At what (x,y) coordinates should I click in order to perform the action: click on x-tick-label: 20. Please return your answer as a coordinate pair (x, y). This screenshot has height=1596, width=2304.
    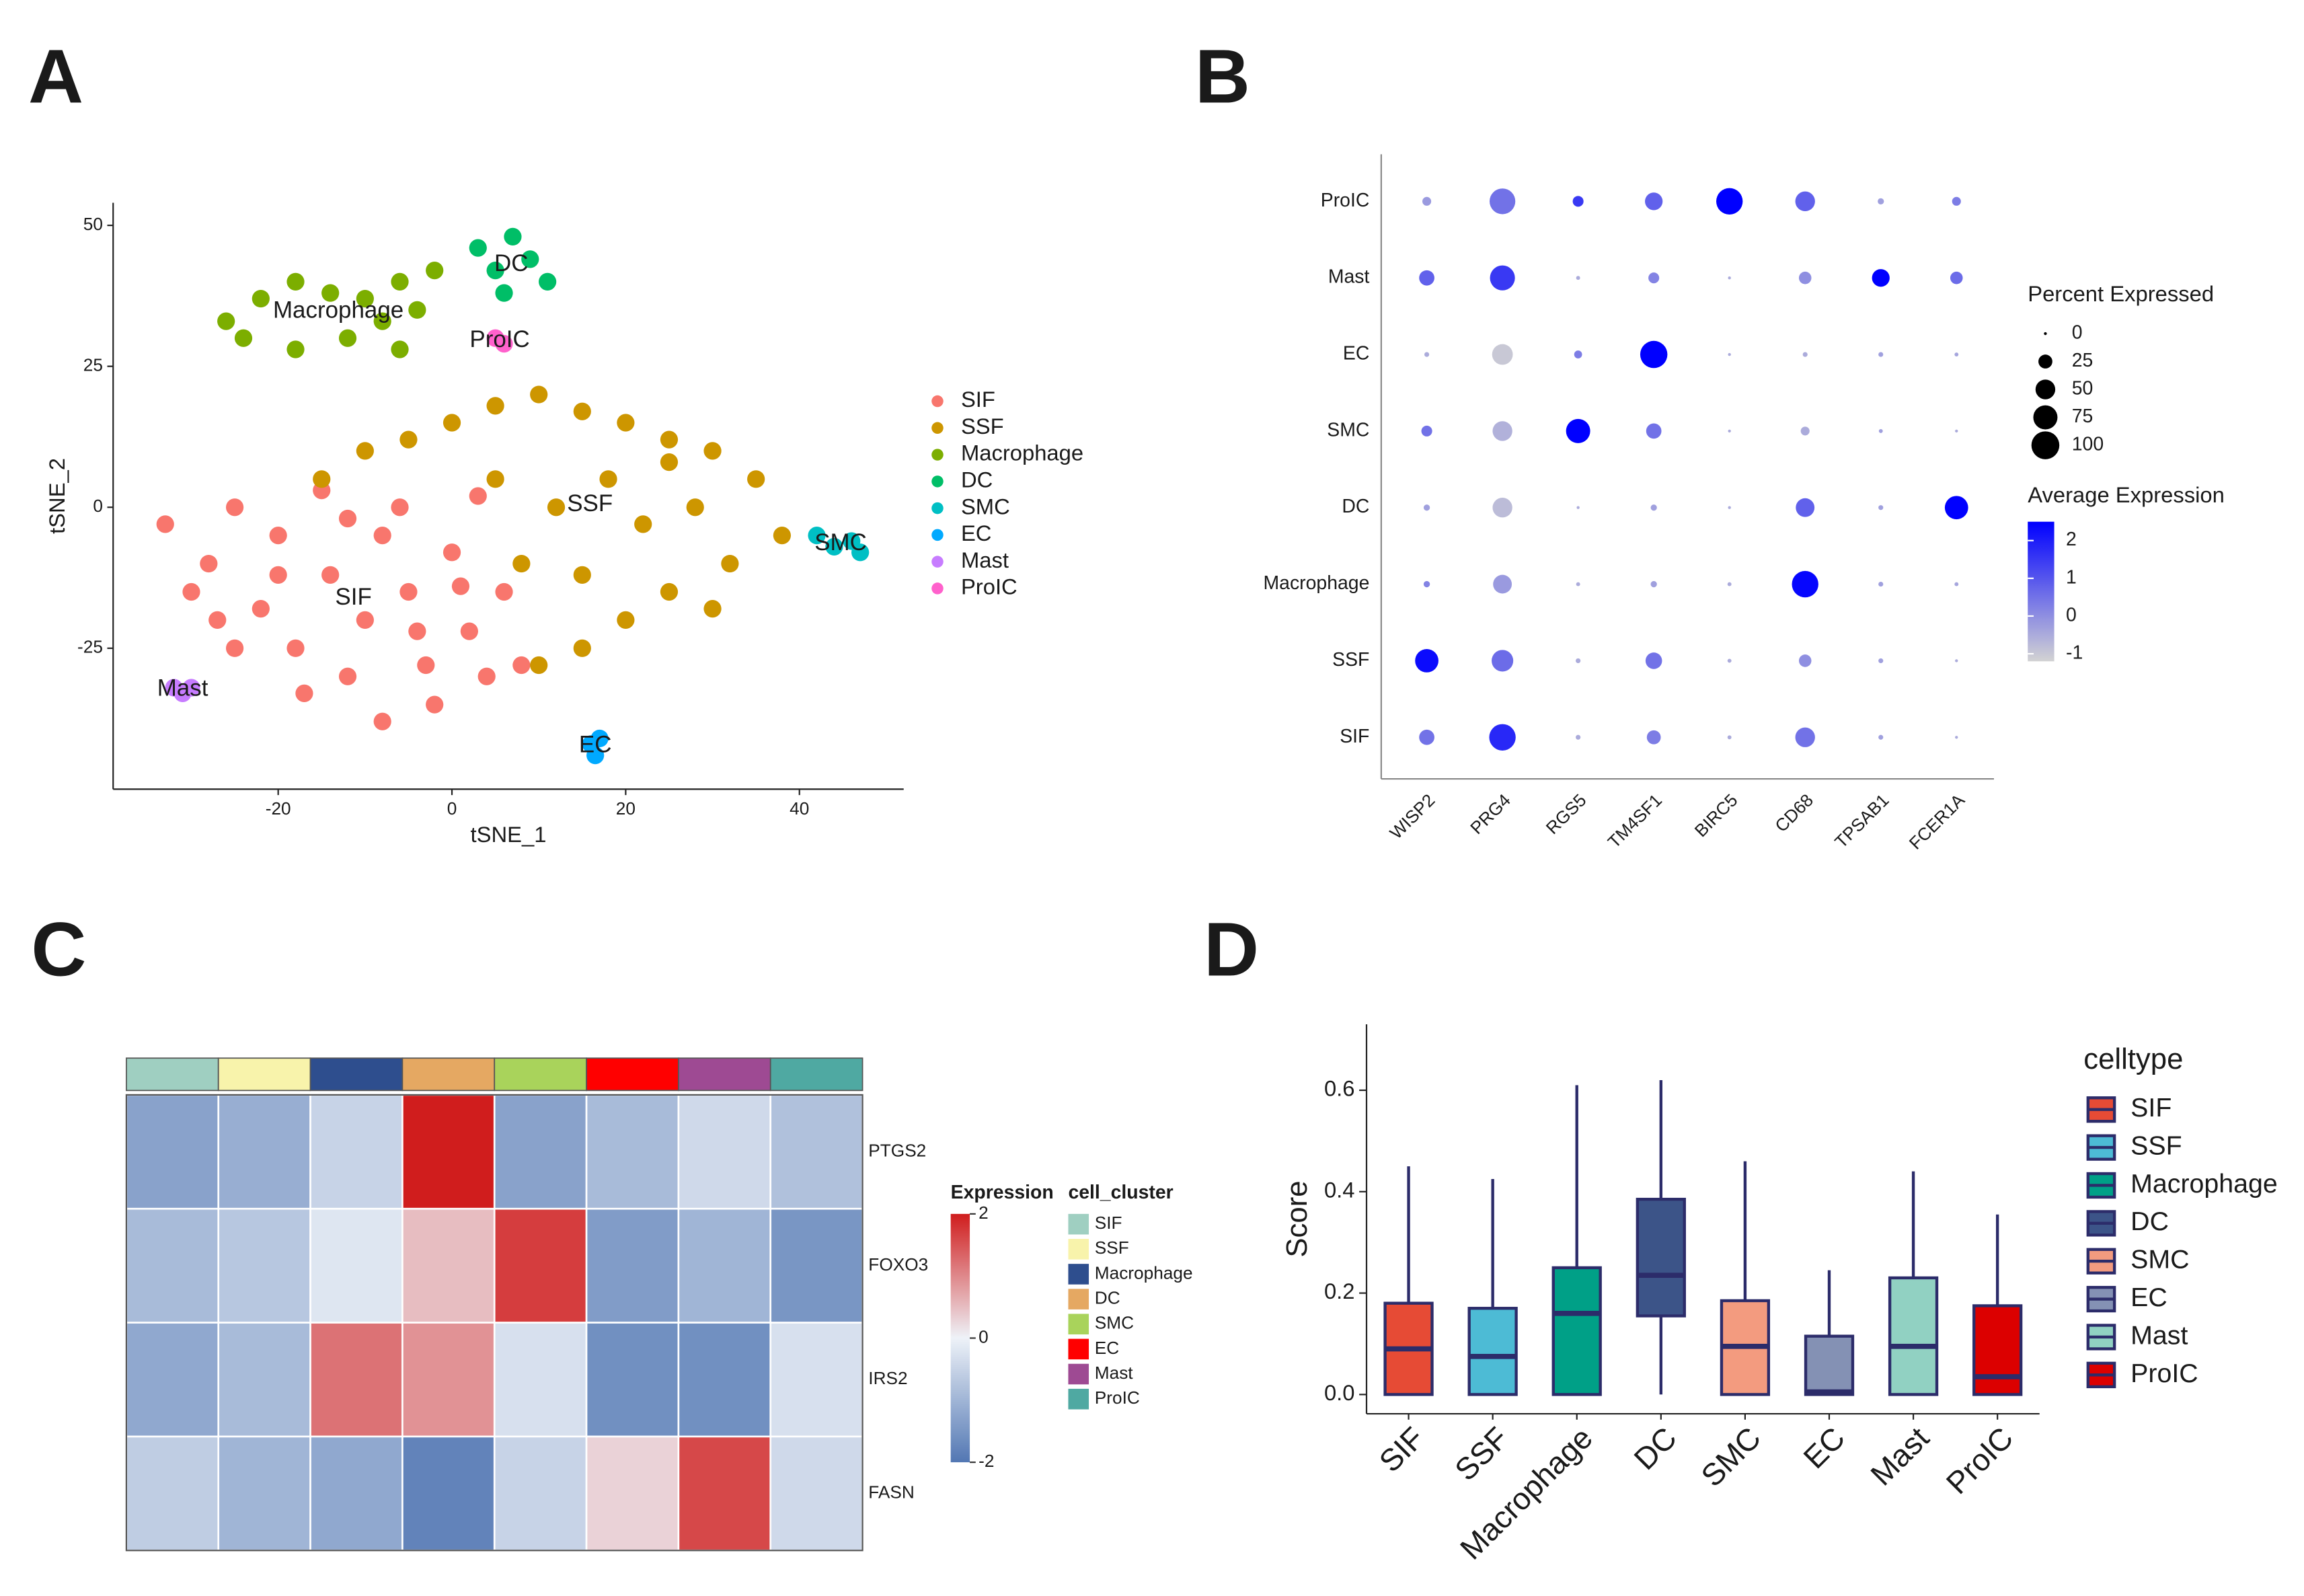
    Looking at the image, I should click on (626, 808).